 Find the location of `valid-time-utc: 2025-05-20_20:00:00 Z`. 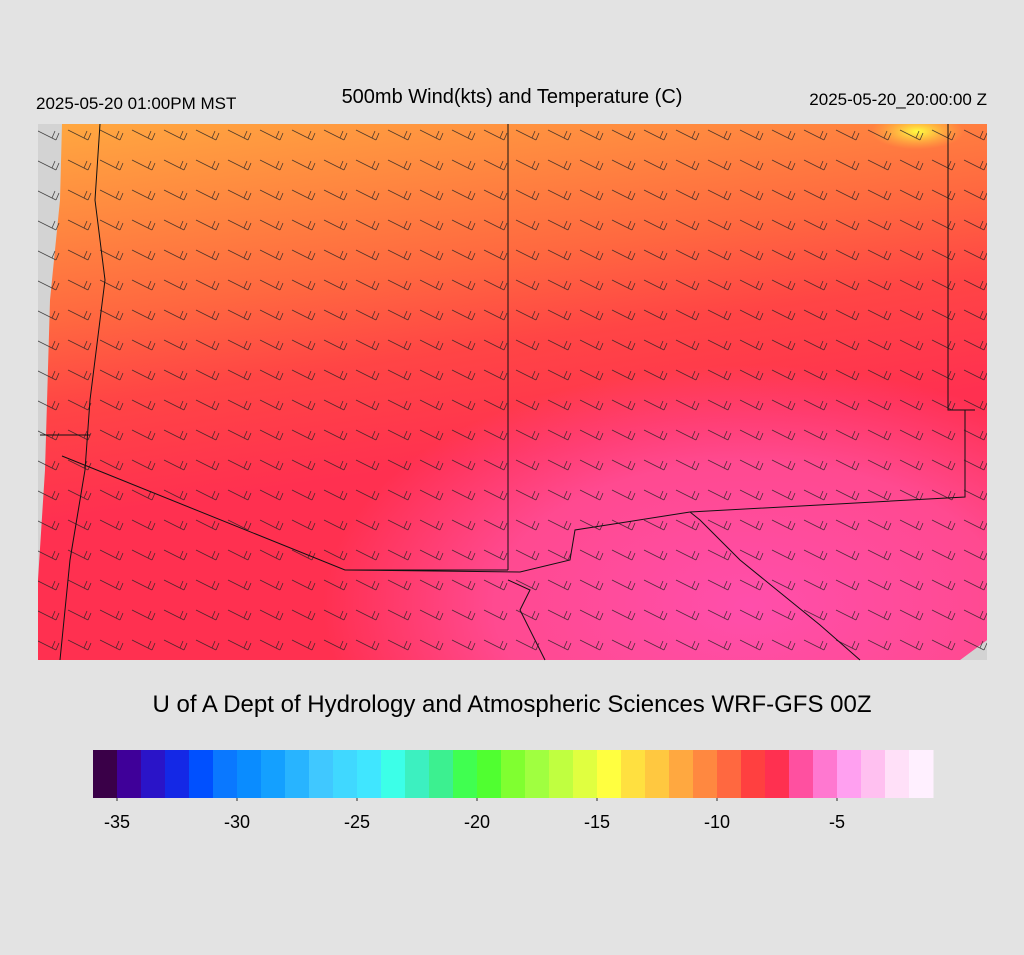

valid-time-utc: 2025-05-20_20:00:00 Z is located at coordinates (898, 99).